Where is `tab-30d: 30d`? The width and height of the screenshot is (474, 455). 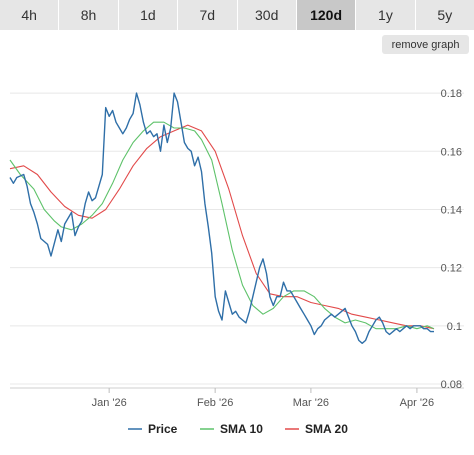
tab-30d: 30d is located at coordinates (267, 15).